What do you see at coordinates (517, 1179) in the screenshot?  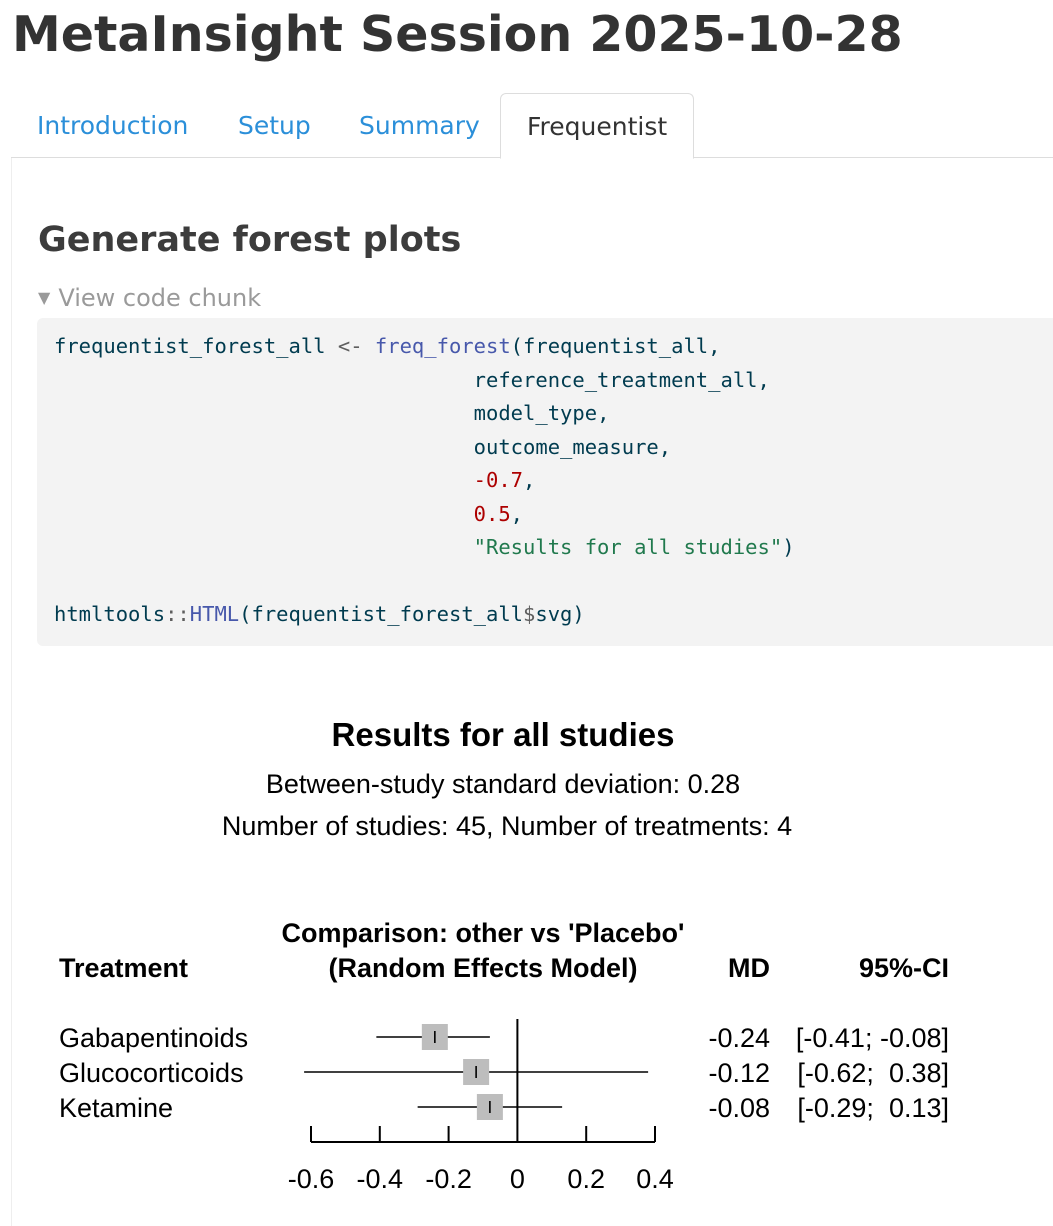 I see `x-tick-label: 0` at bounding box center [517, 1179].